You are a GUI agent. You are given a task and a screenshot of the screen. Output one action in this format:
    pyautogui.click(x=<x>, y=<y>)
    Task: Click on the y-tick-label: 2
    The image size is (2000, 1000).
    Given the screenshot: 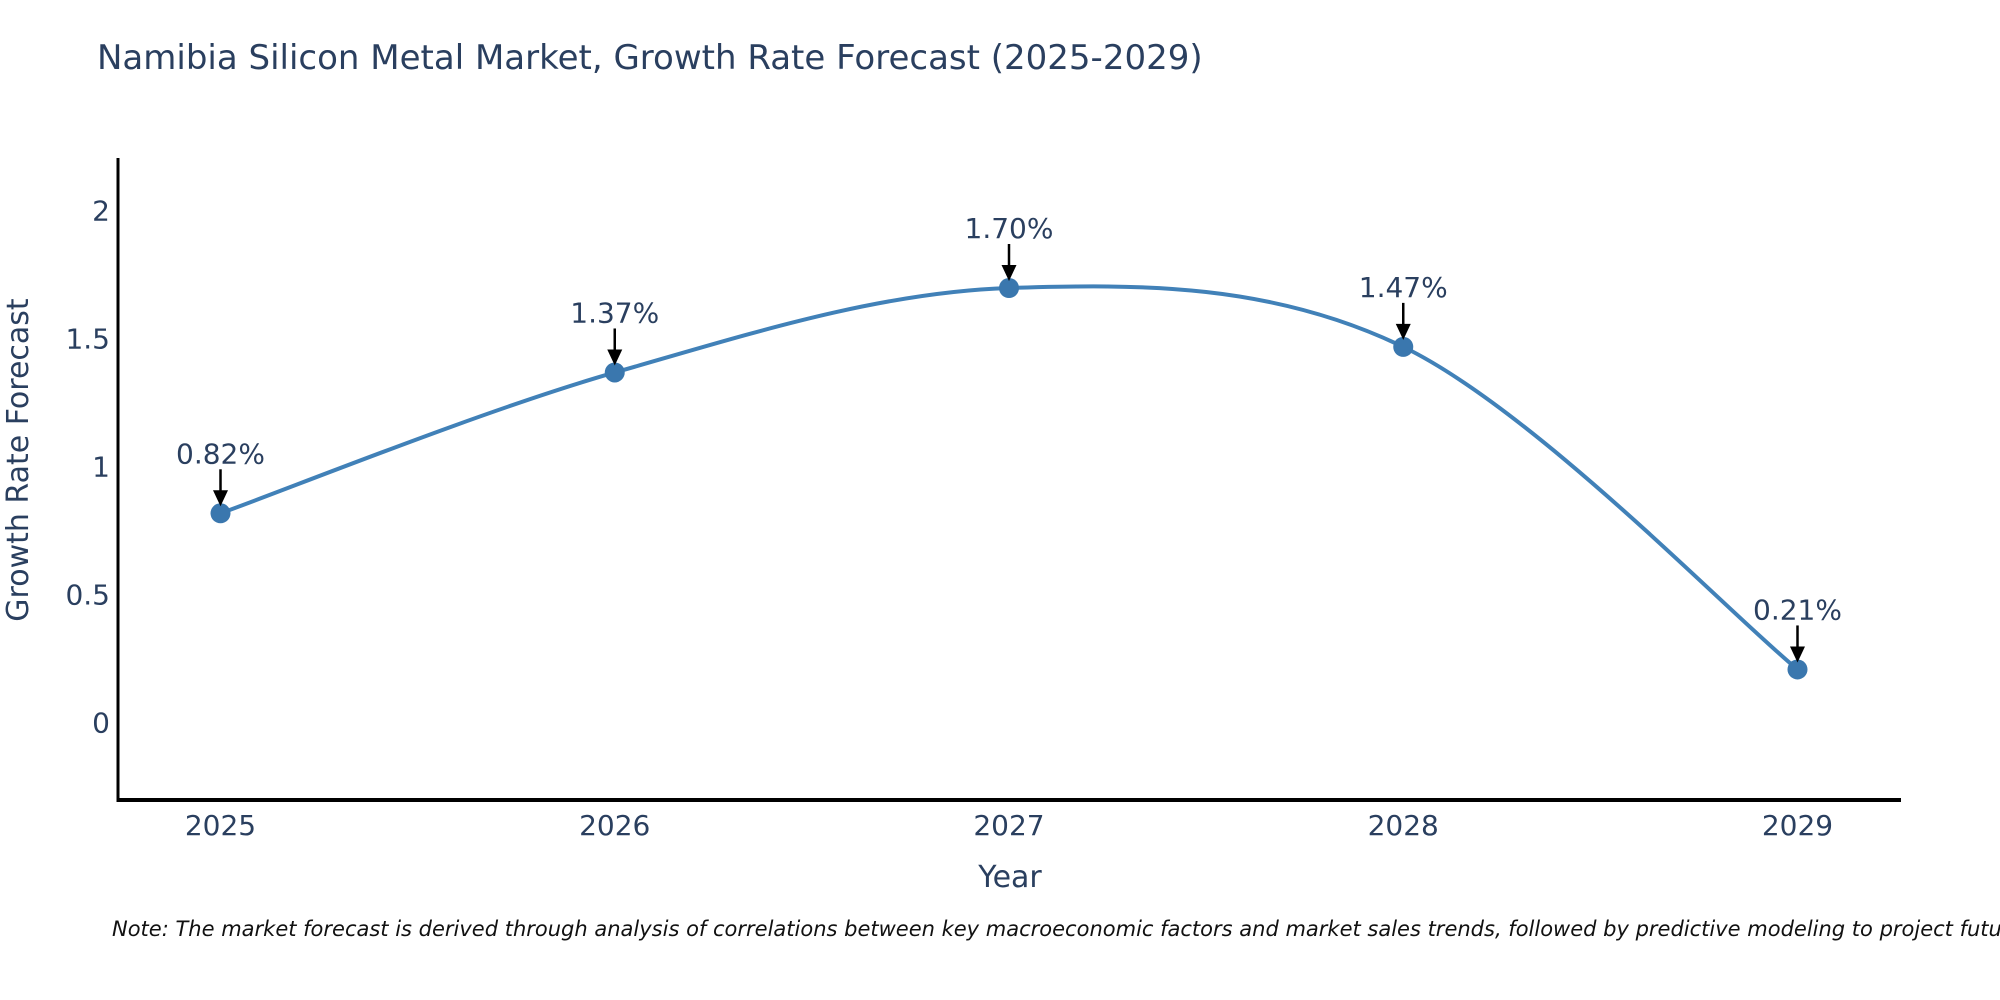 What is the action you would take?
    pyautogui.click(x=101, y=211)
    